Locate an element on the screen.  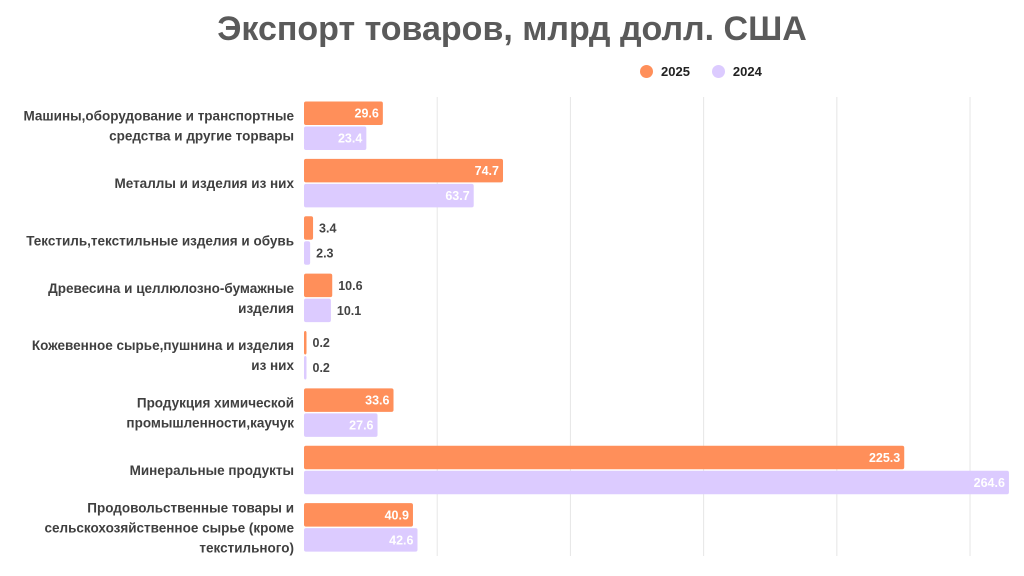
category-label: Кожевенное сырье,пушнина и изделия из них is located at coordinates (163, 355).